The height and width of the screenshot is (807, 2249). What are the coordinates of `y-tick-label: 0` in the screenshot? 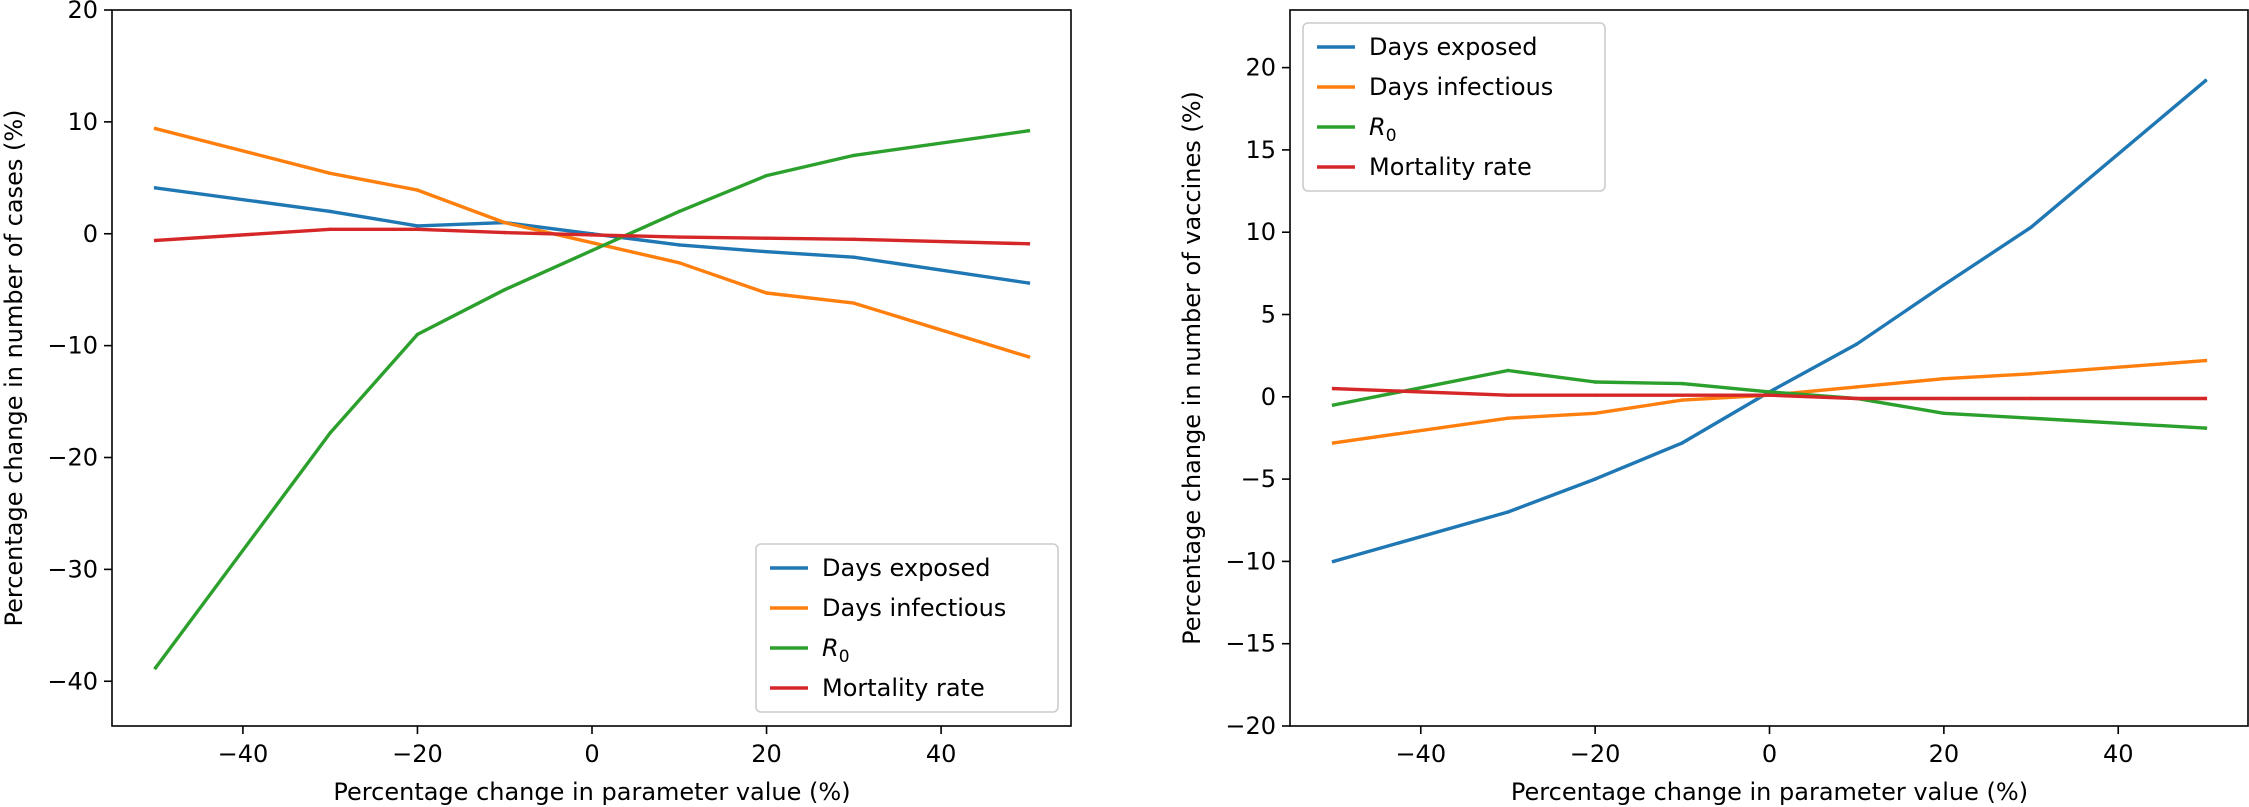 It's located at (90, 234).